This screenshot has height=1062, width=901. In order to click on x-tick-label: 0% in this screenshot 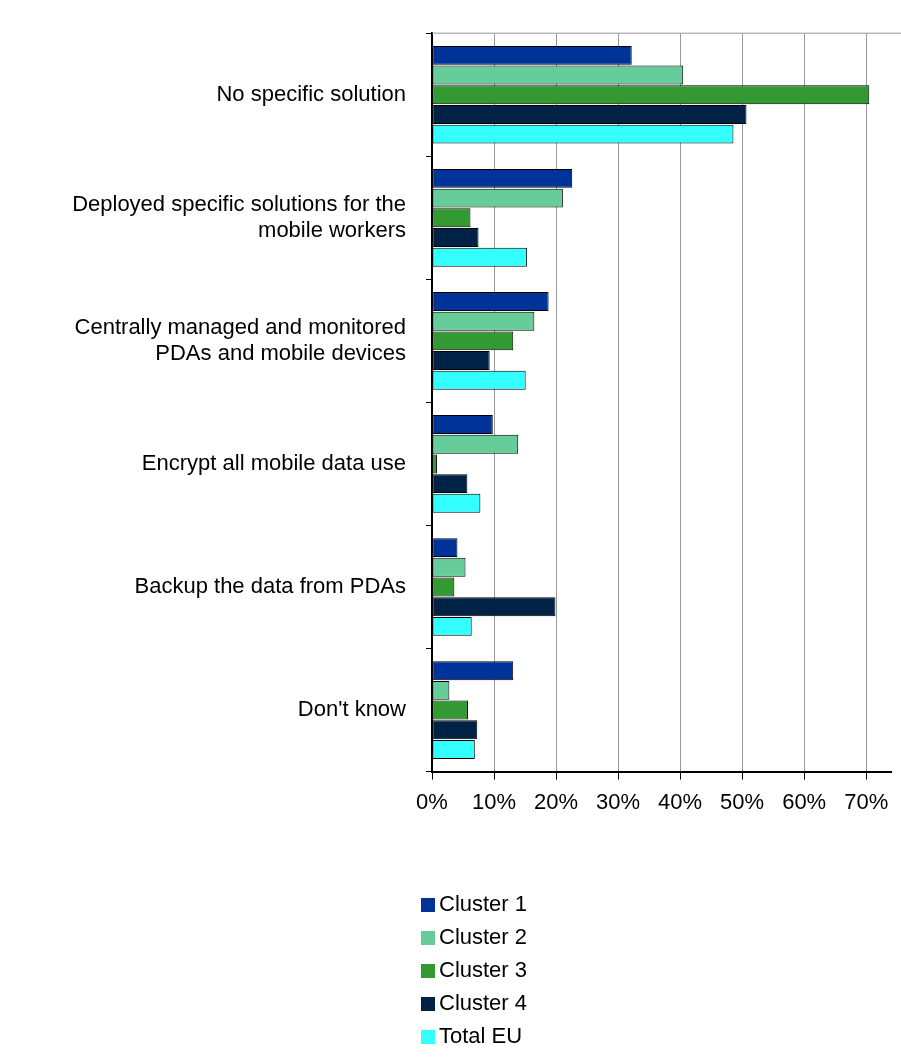, I will do `click(432, 801)`.